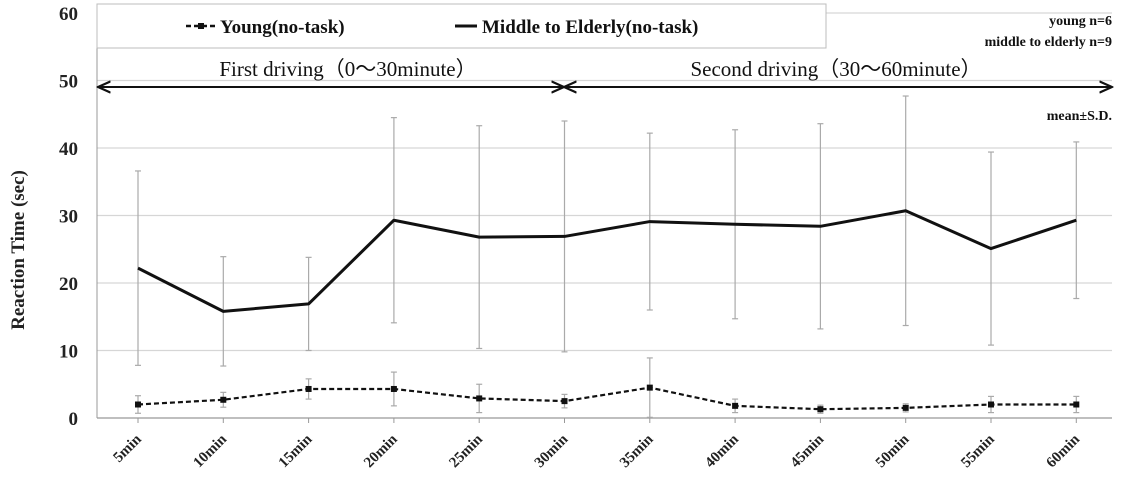  What do you see at coordinates (564, 401) in the screenshot?
I see `data-point-young-30min` at bounding box center [564, 401].